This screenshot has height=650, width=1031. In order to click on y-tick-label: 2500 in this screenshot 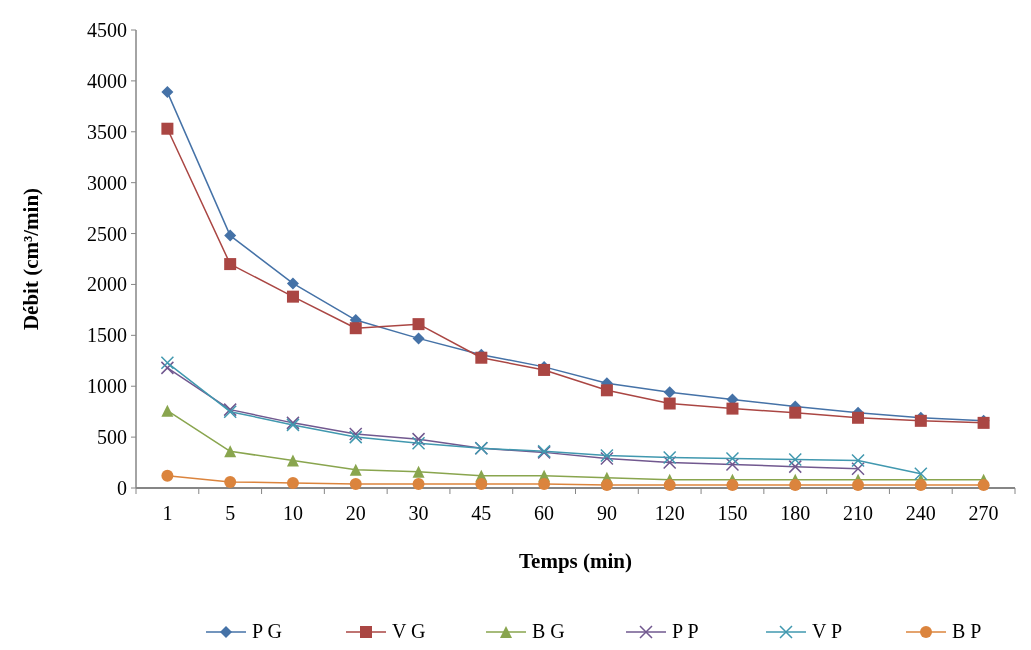, I will do `click(107, 233)`.